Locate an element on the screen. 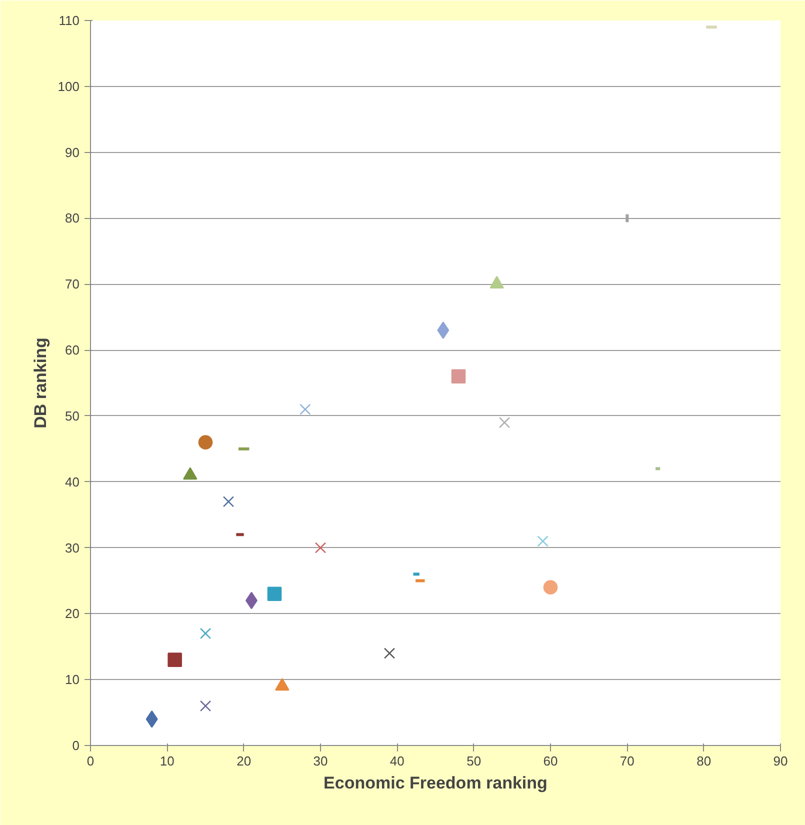  x-tick-label: 90 is located at coordinates (780, 761).